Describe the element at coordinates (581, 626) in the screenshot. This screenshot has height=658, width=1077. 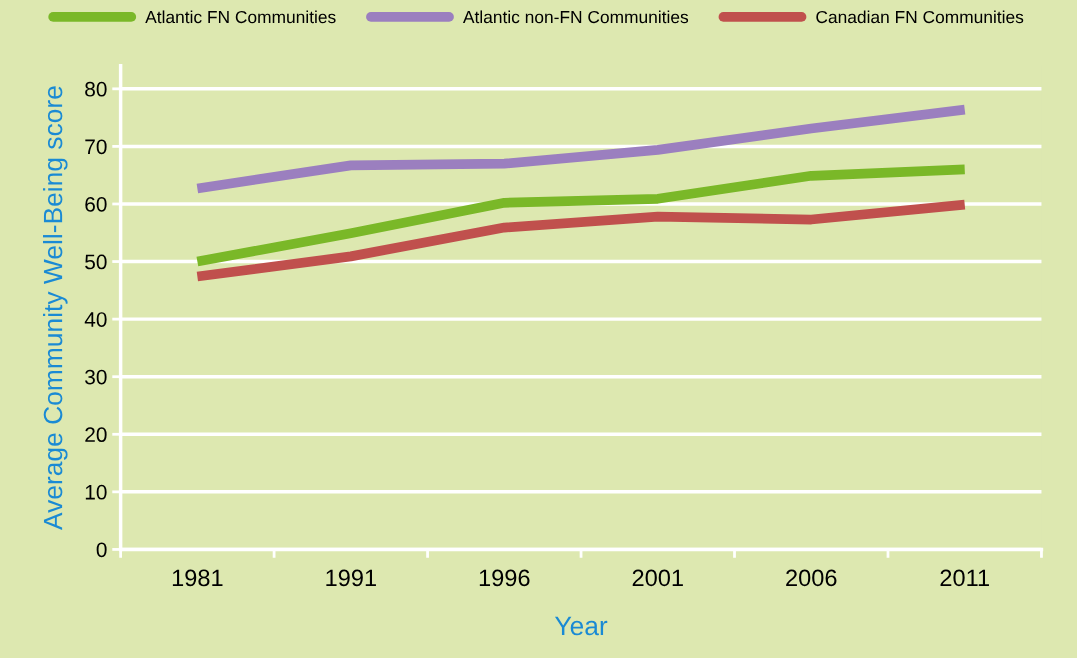
I see `x-axis-title: Year` at that location.